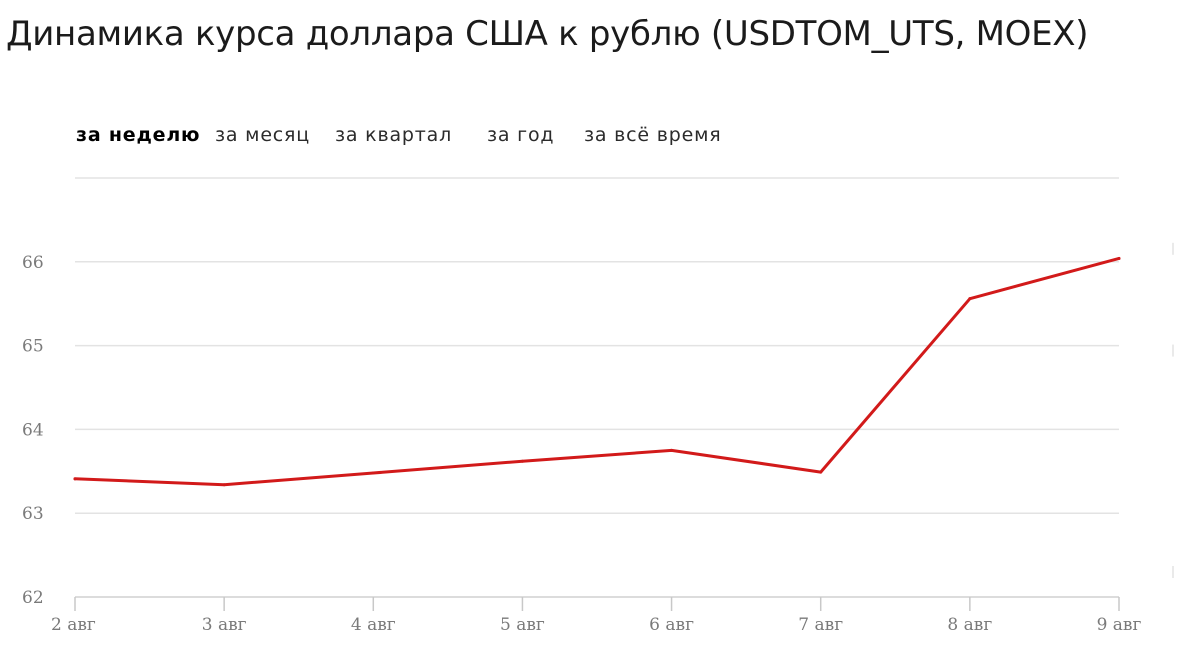 The height and width of the screenshot is (659, 1177). Describe the element at coordinates (522, 625) in the screenshot. I see `x-tick-label: 5 авг` at that location.